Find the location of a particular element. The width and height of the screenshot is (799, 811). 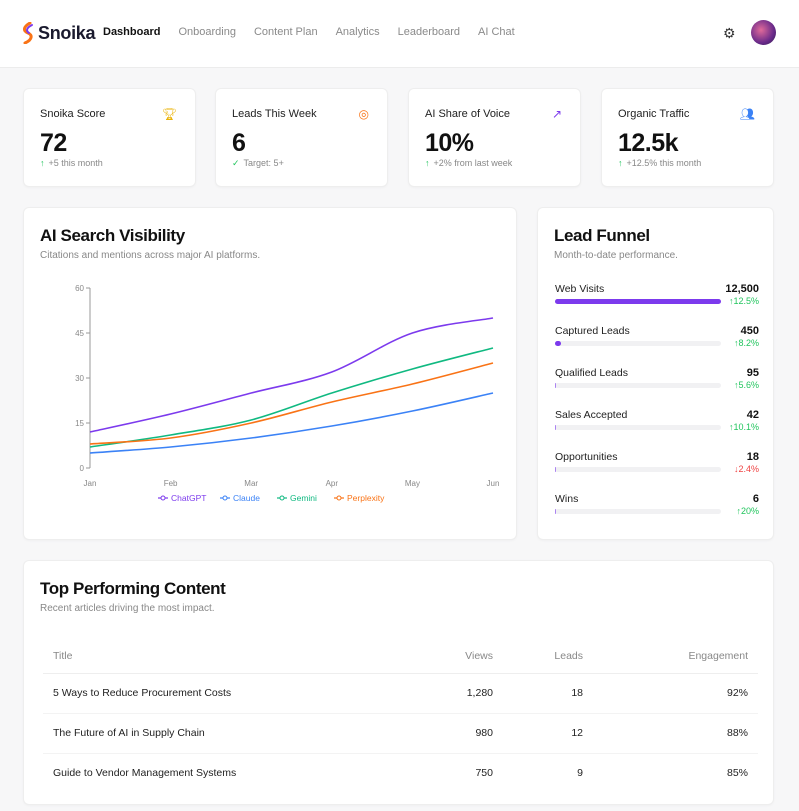

legend-label: ChatGPT is located at coordinates (188, 498).